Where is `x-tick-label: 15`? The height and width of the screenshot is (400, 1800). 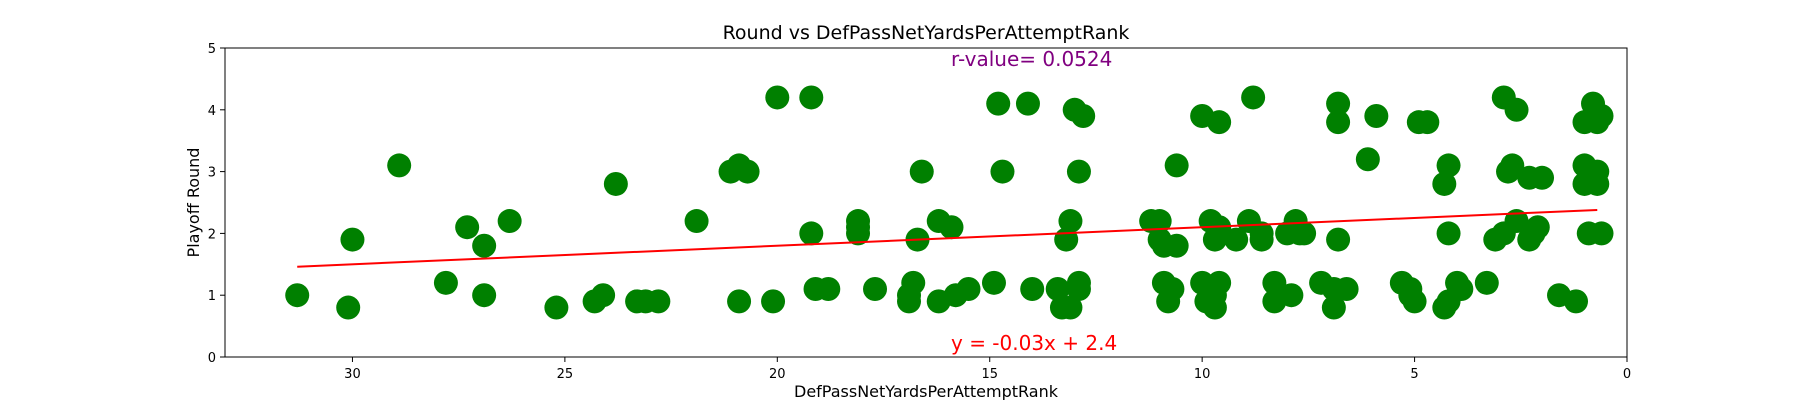
x-tick-label: 15 is located at coordinates (989, 374).